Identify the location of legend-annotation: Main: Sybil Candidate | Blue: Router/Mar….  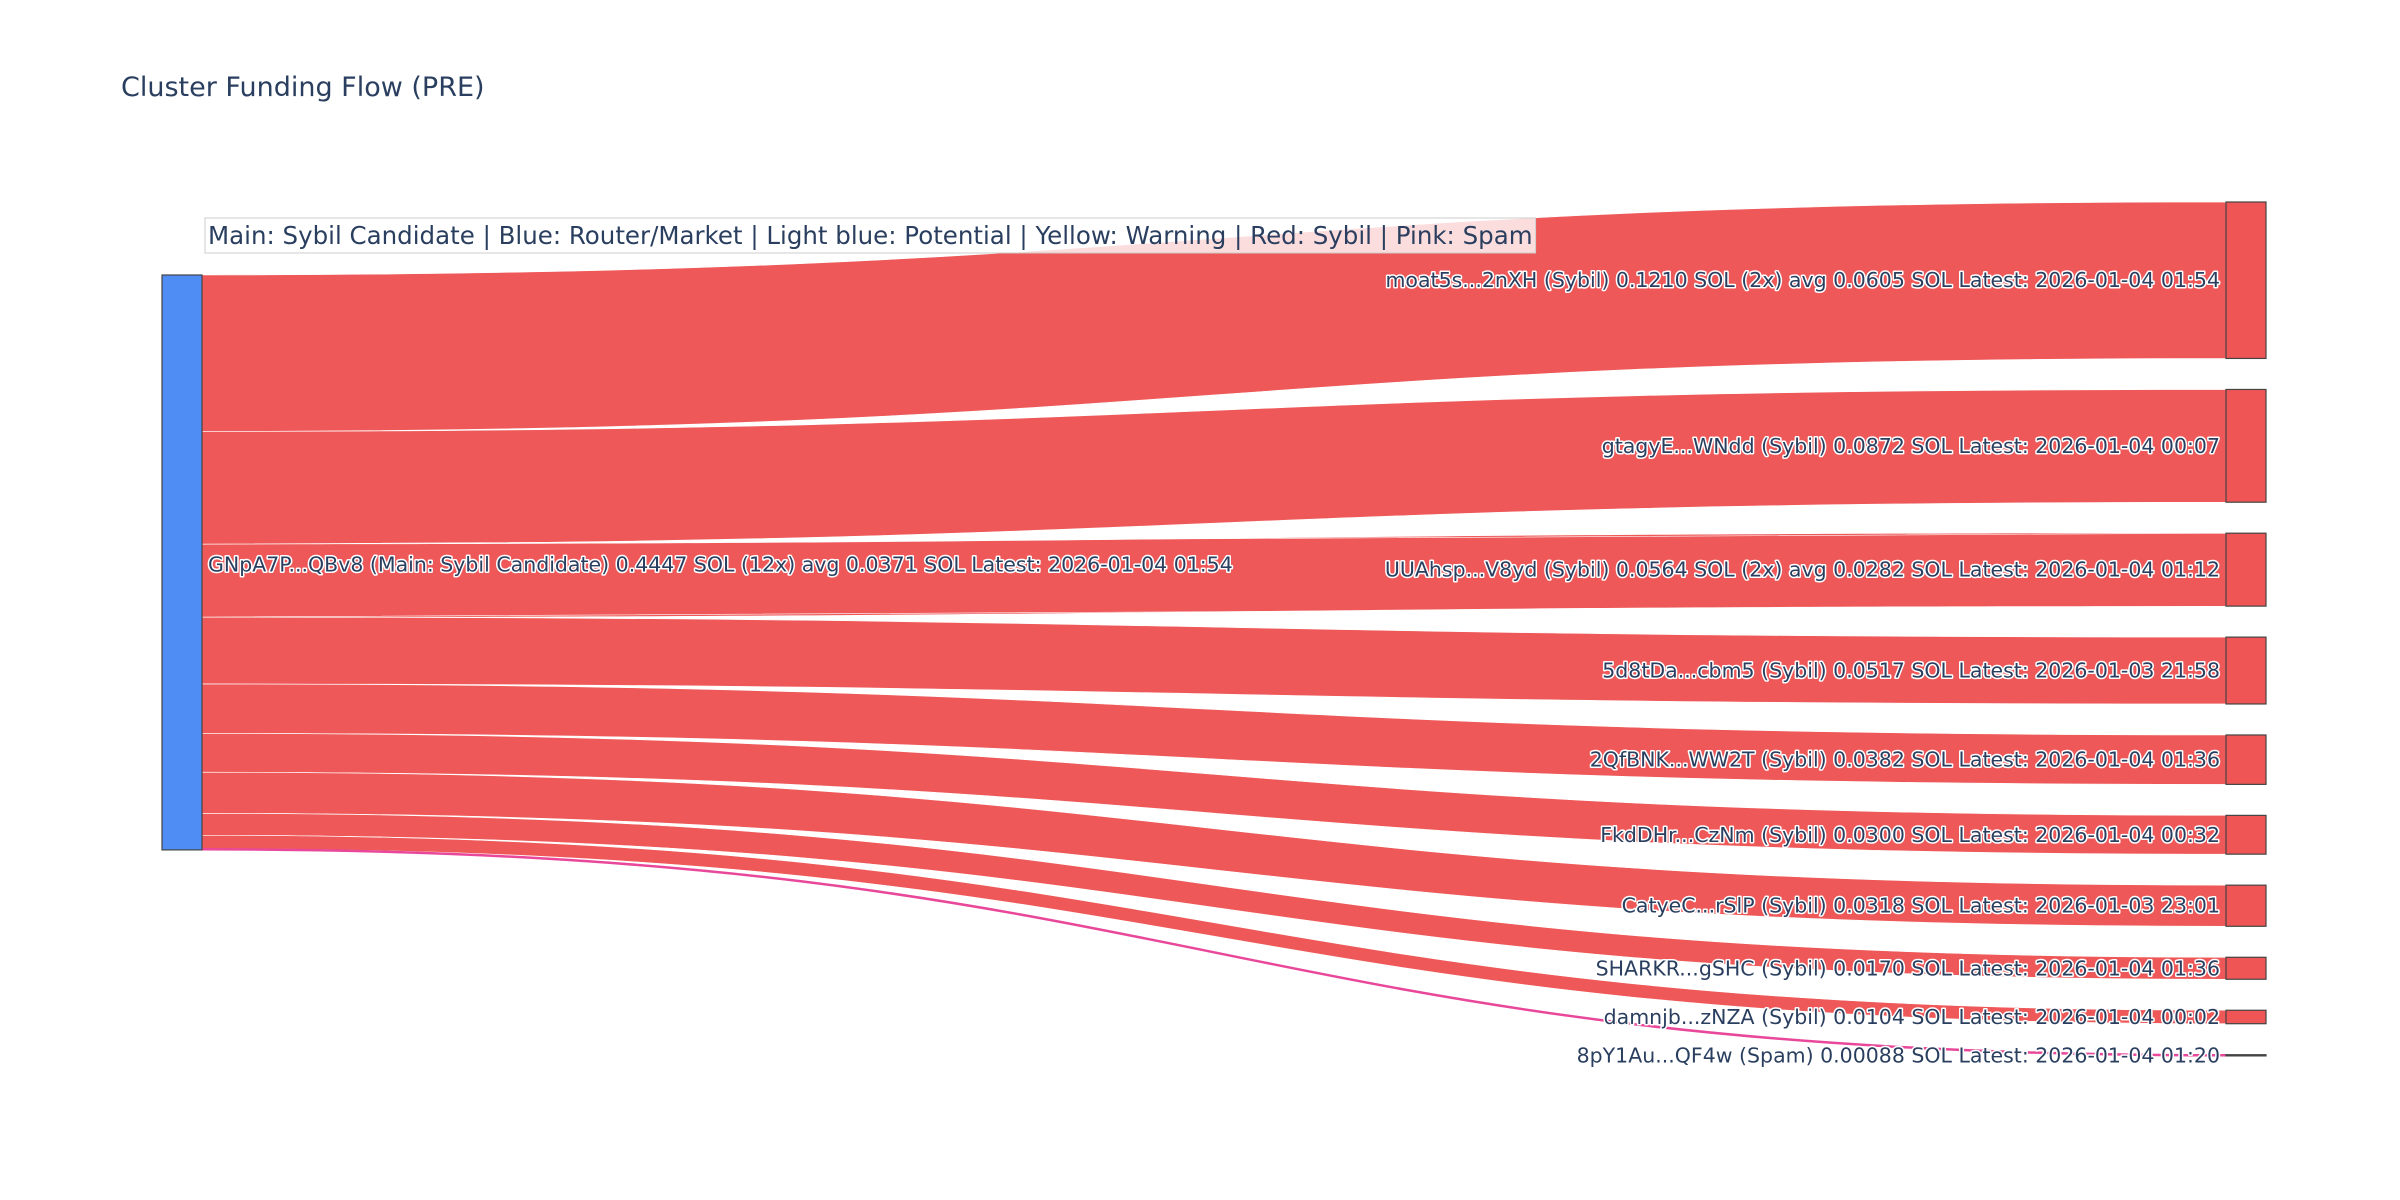
(870, 235).